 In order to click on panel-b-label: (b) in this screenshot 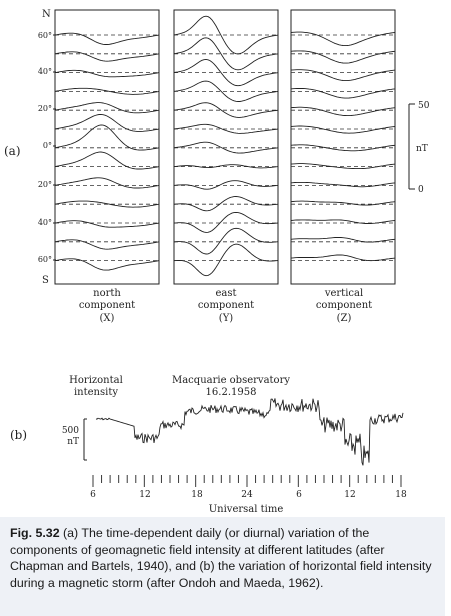, I will do `click(18, 435)`.